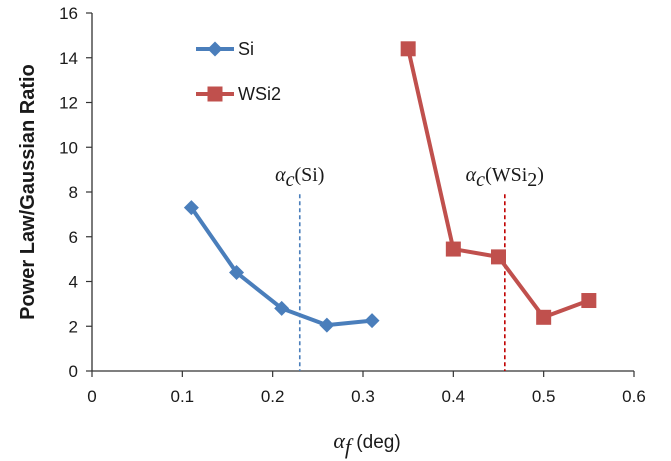 The image size is (671, 461). I want to click on x-tick-label: 0.2, so click(273, 396).